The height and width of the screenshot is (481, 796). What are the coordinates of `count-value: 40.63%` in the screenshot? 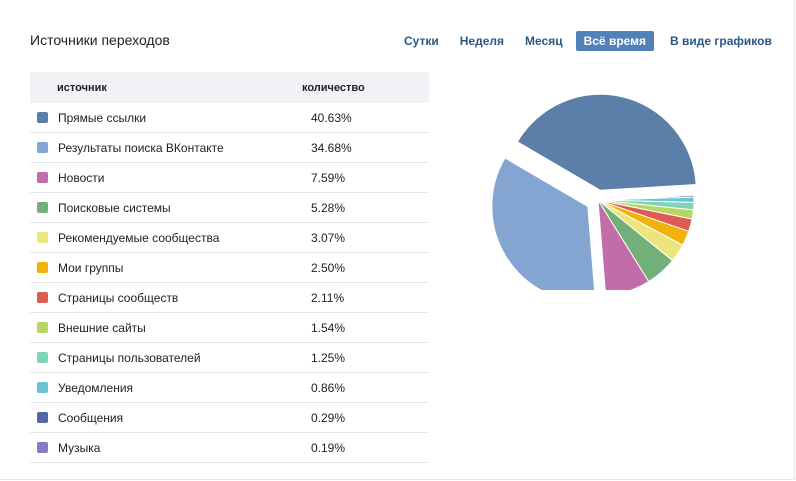 It's located at (365, 118).